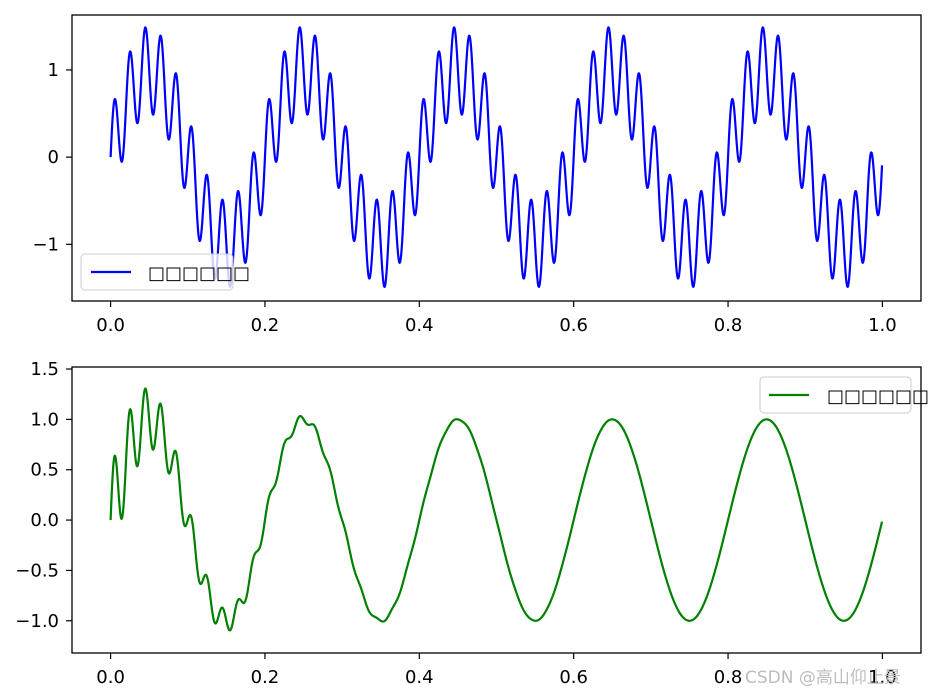  Describe the element at coordinates (43, 495) in the screenshot. I see `bottom-y-axis: −1.0 −0.5 0.0 0.5 1.0 1.5` at that location.